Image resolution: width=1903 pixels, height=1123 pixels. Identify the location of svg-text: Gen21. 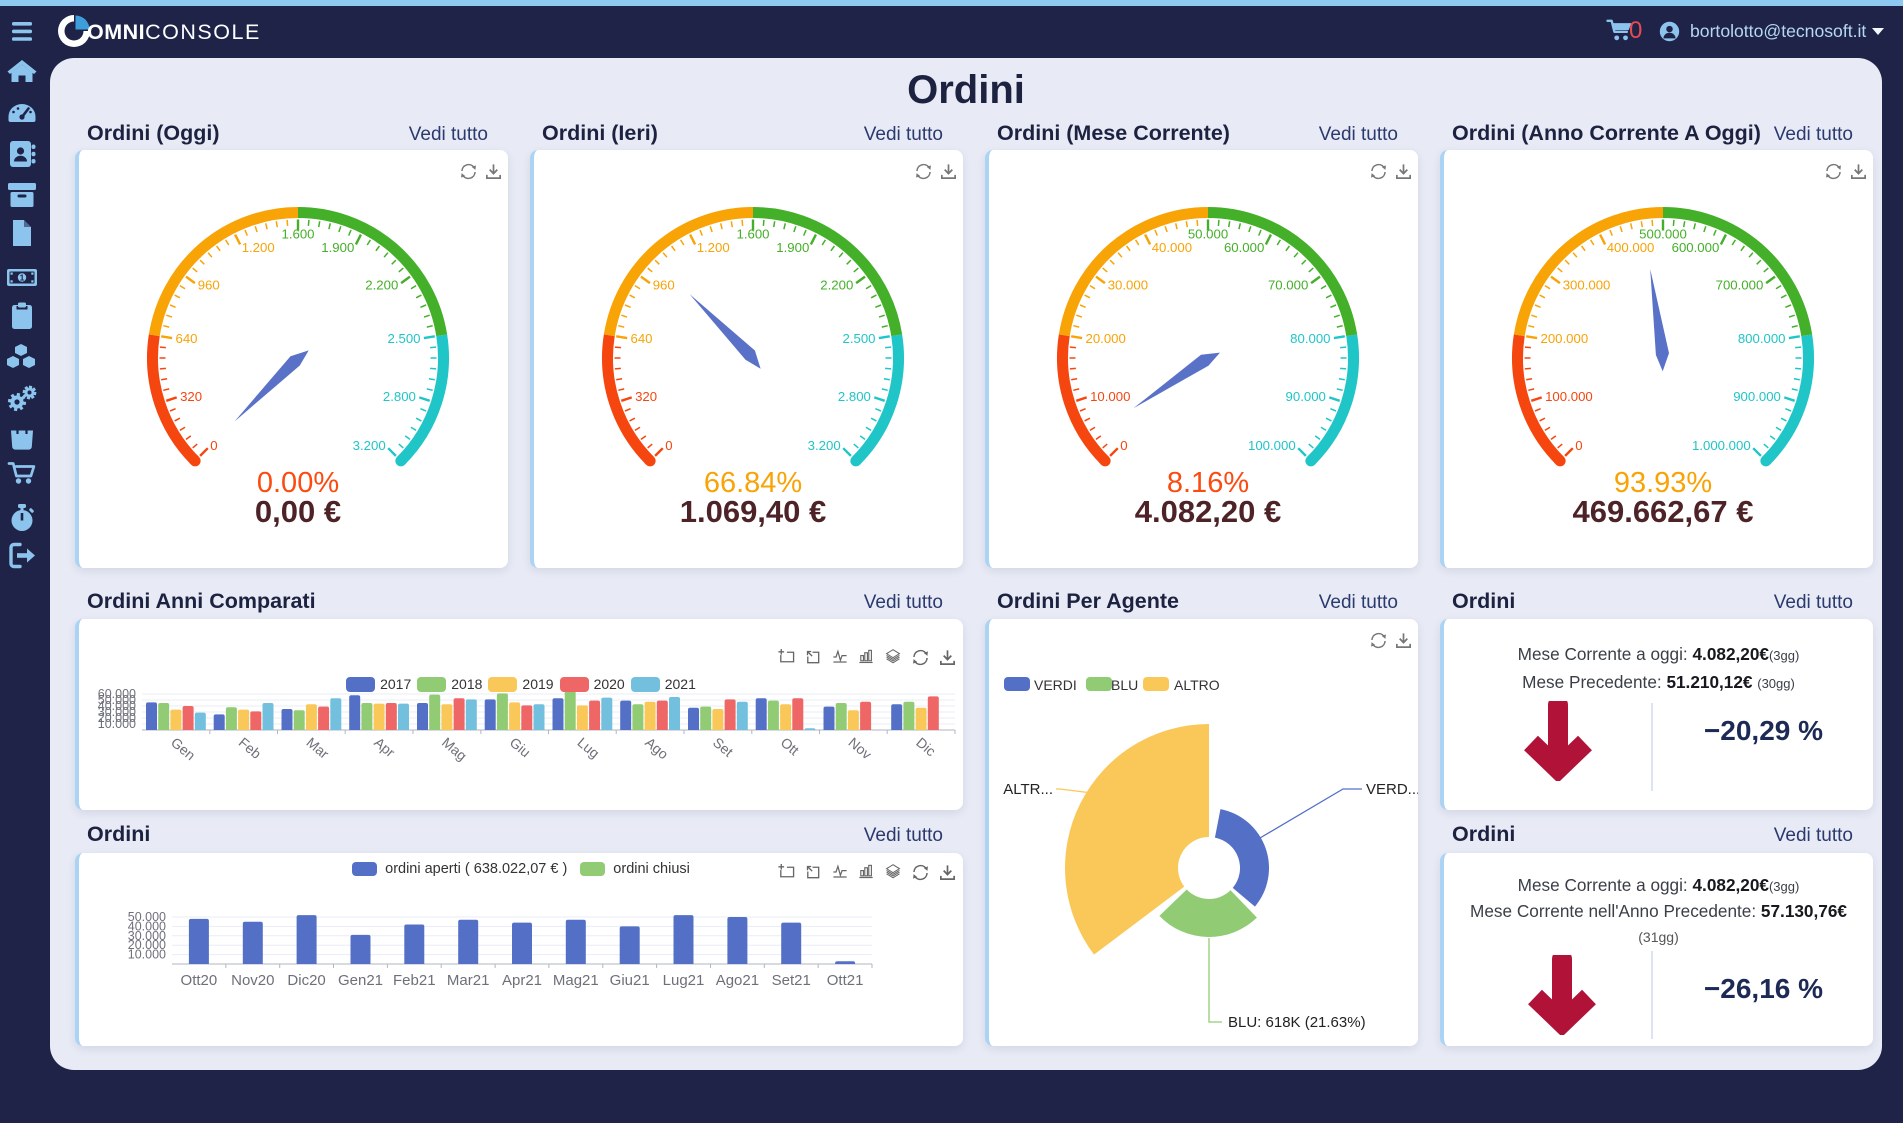
(360, 980).